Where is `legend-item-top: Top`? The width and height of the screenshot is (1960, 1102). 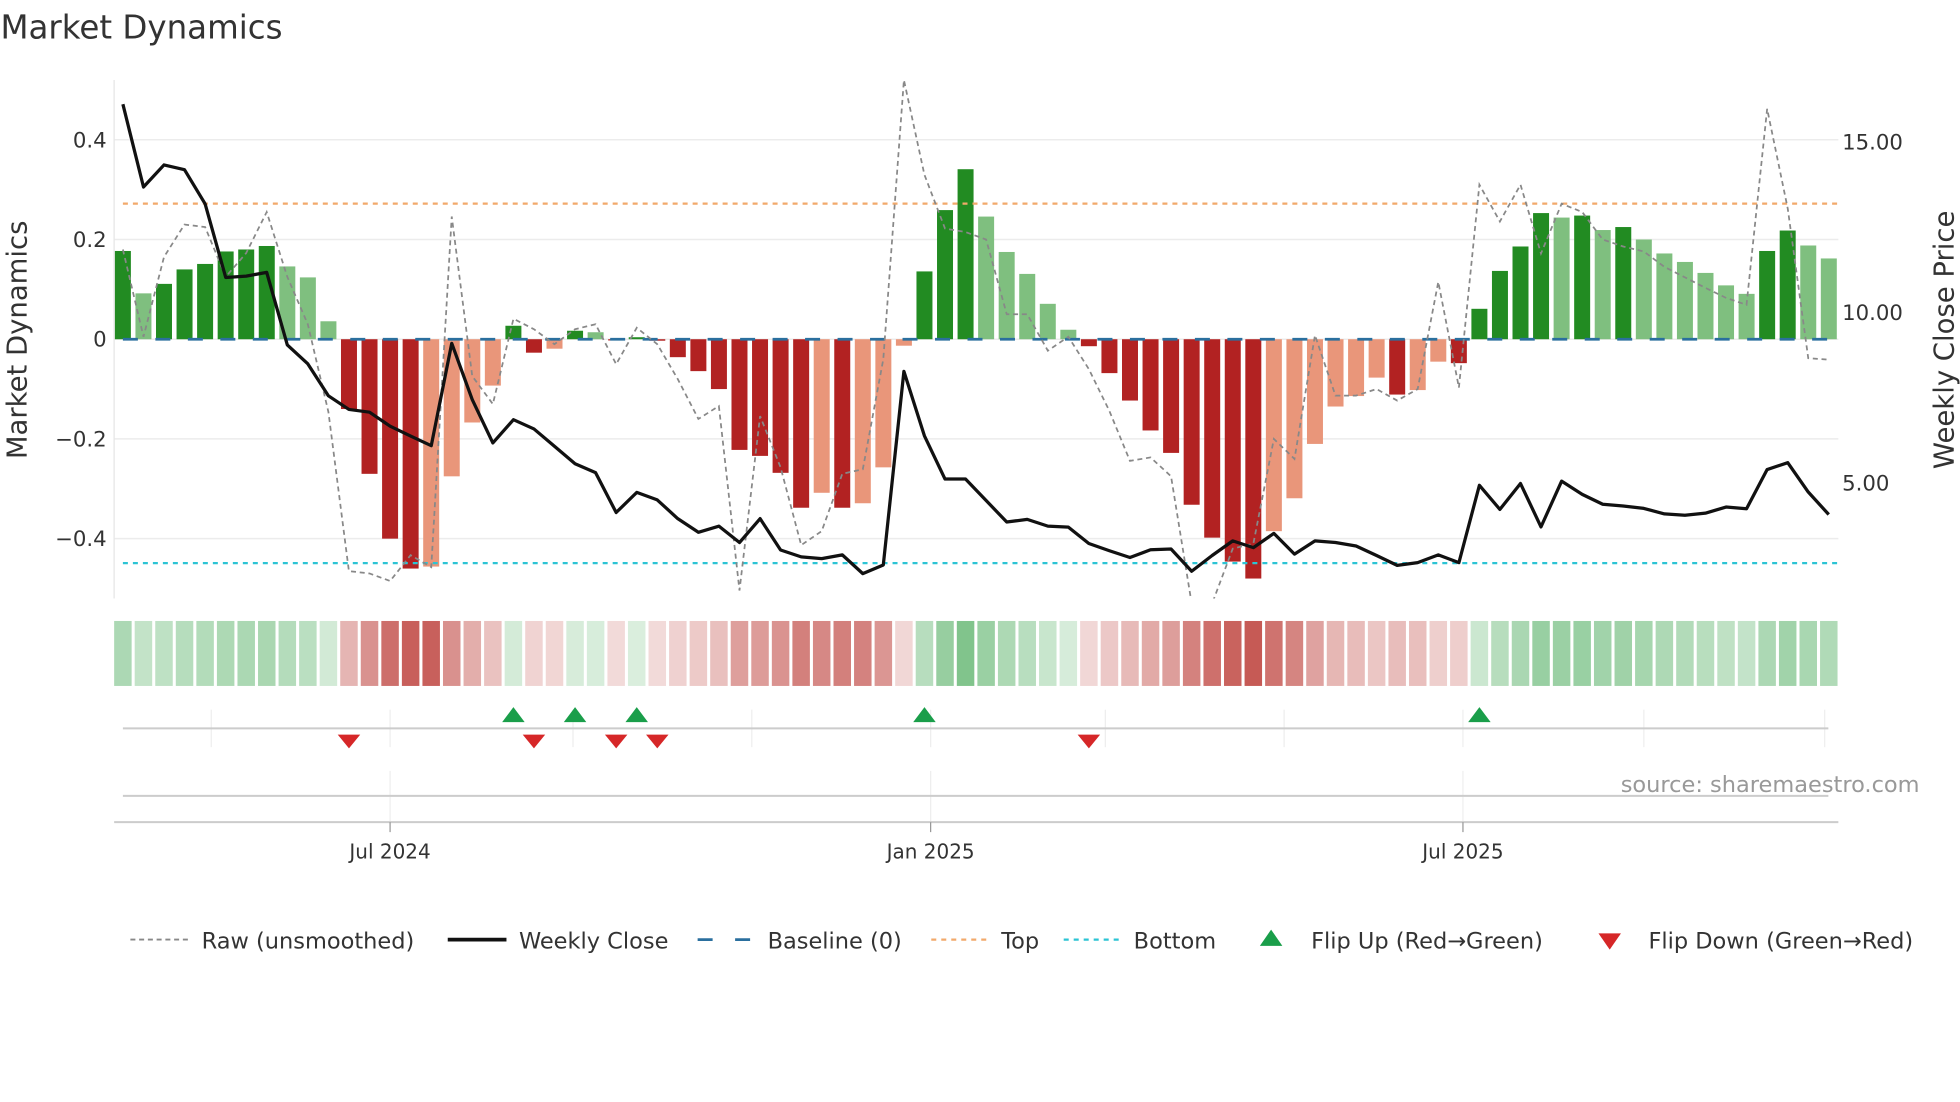 legend-item-top: Top is located at coordinates (985, 941).